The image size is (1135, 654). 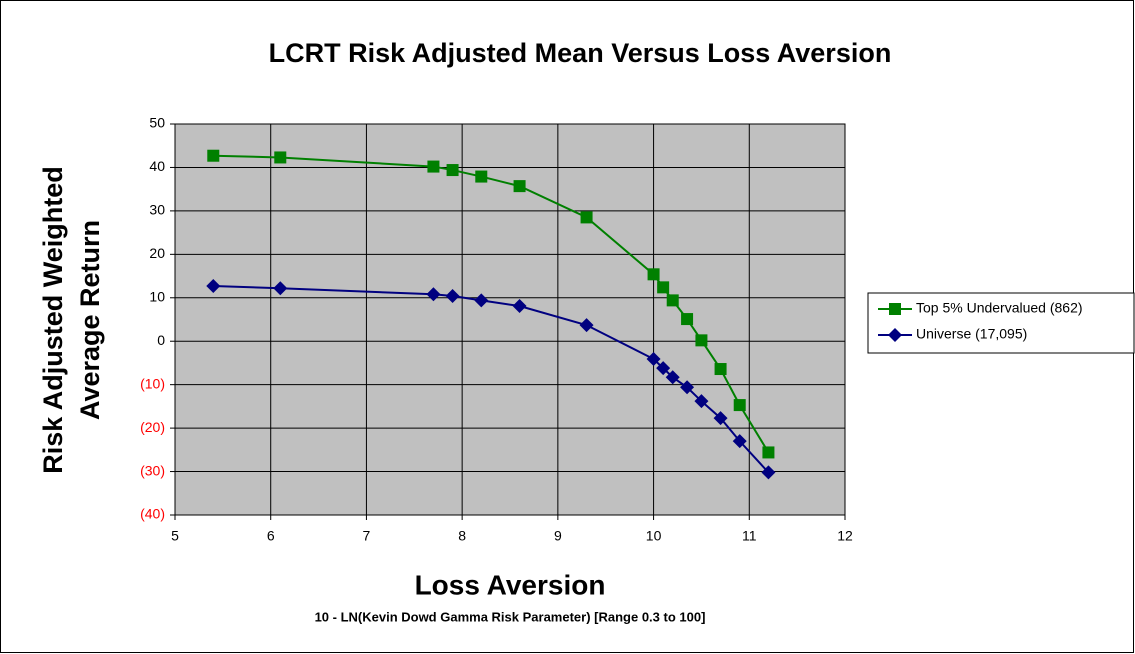 I want to click on x-tick-label: 8, so click(x=462, y=536).